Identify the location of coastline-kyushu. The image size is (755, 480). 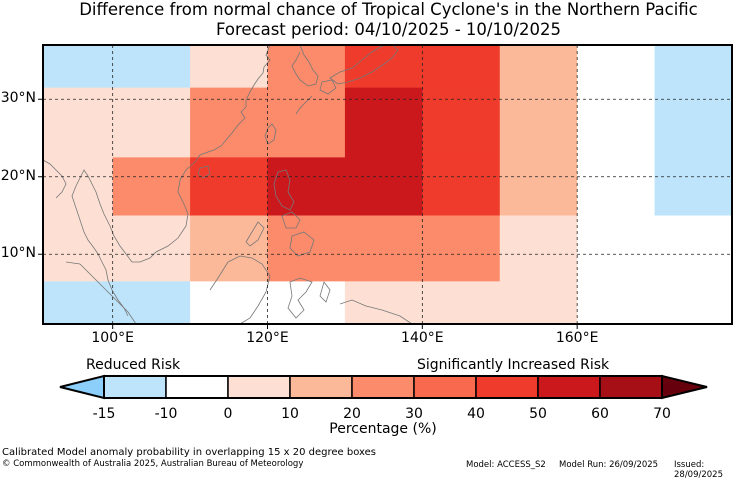
(328, 87).